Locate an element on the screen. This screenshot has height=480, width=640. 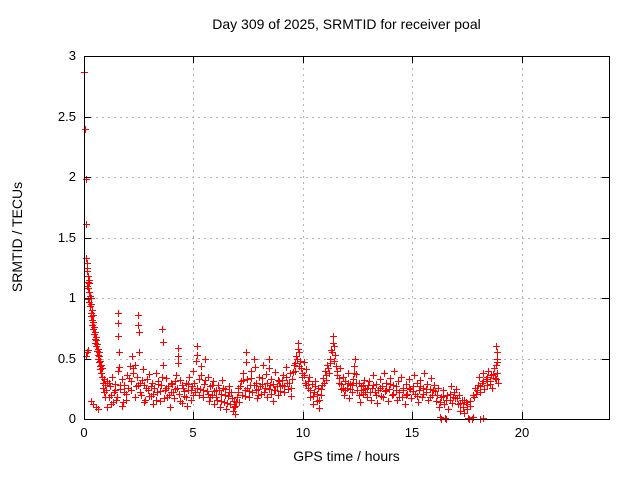
y-tick-label: 1 is located at coordinates (72, 297).